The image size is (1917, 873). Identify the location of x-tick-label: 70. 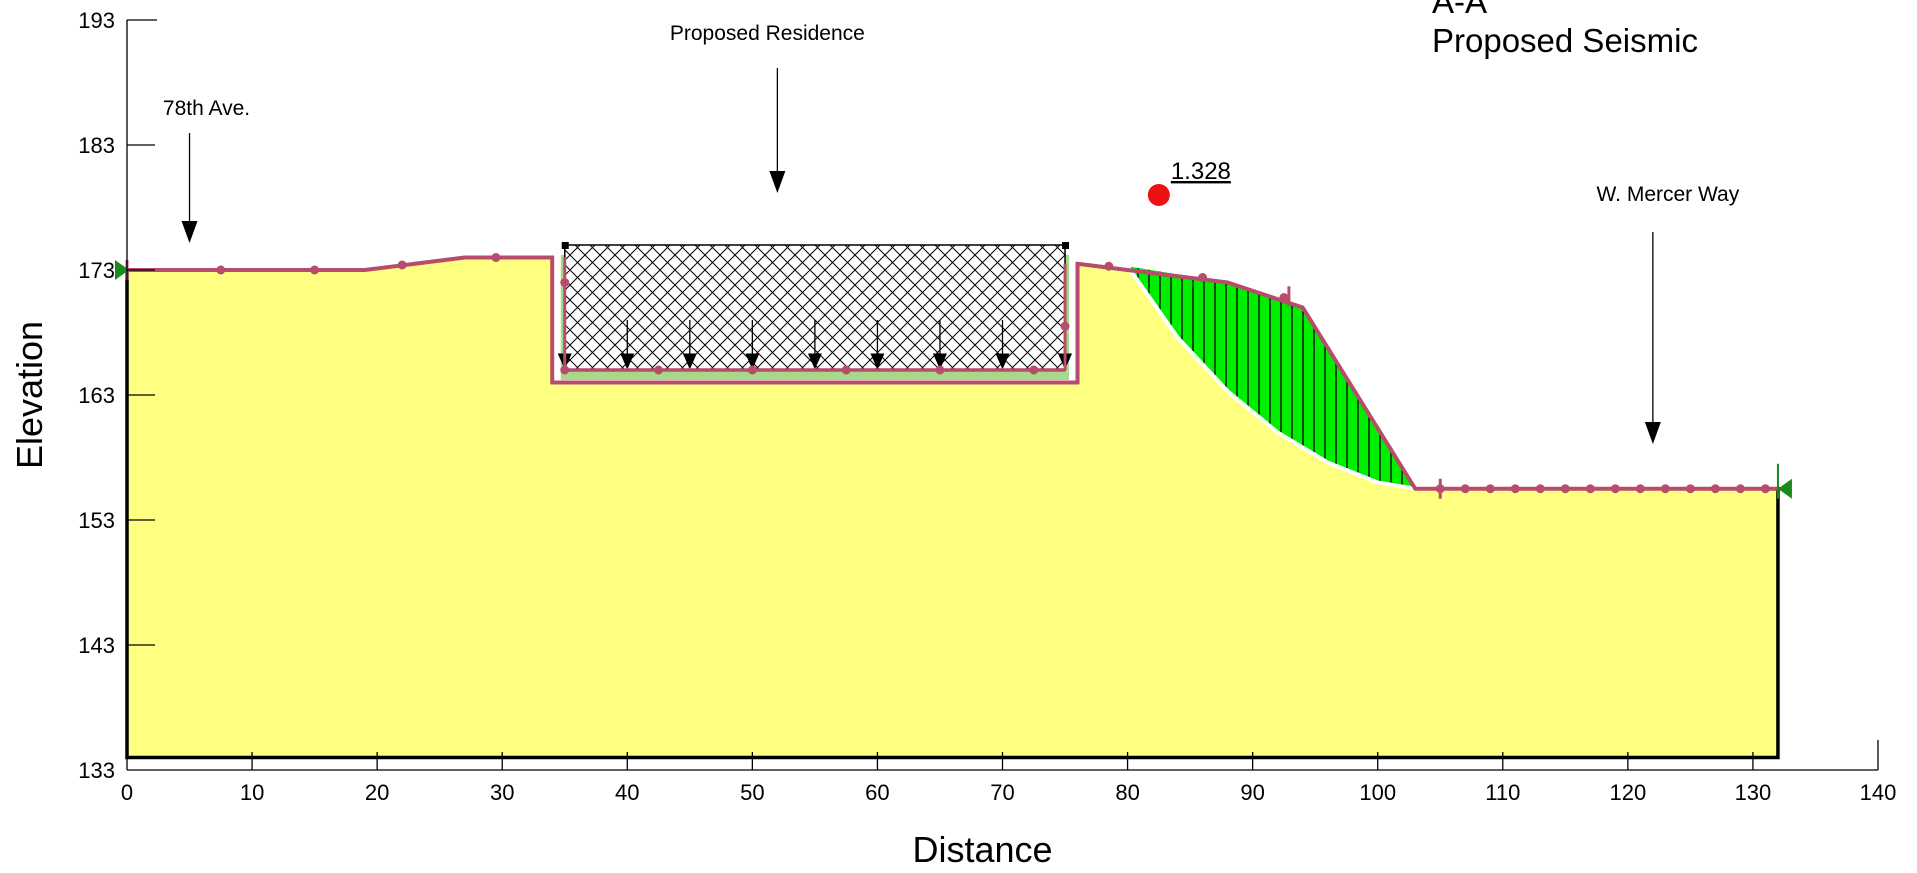
(1002, 792).